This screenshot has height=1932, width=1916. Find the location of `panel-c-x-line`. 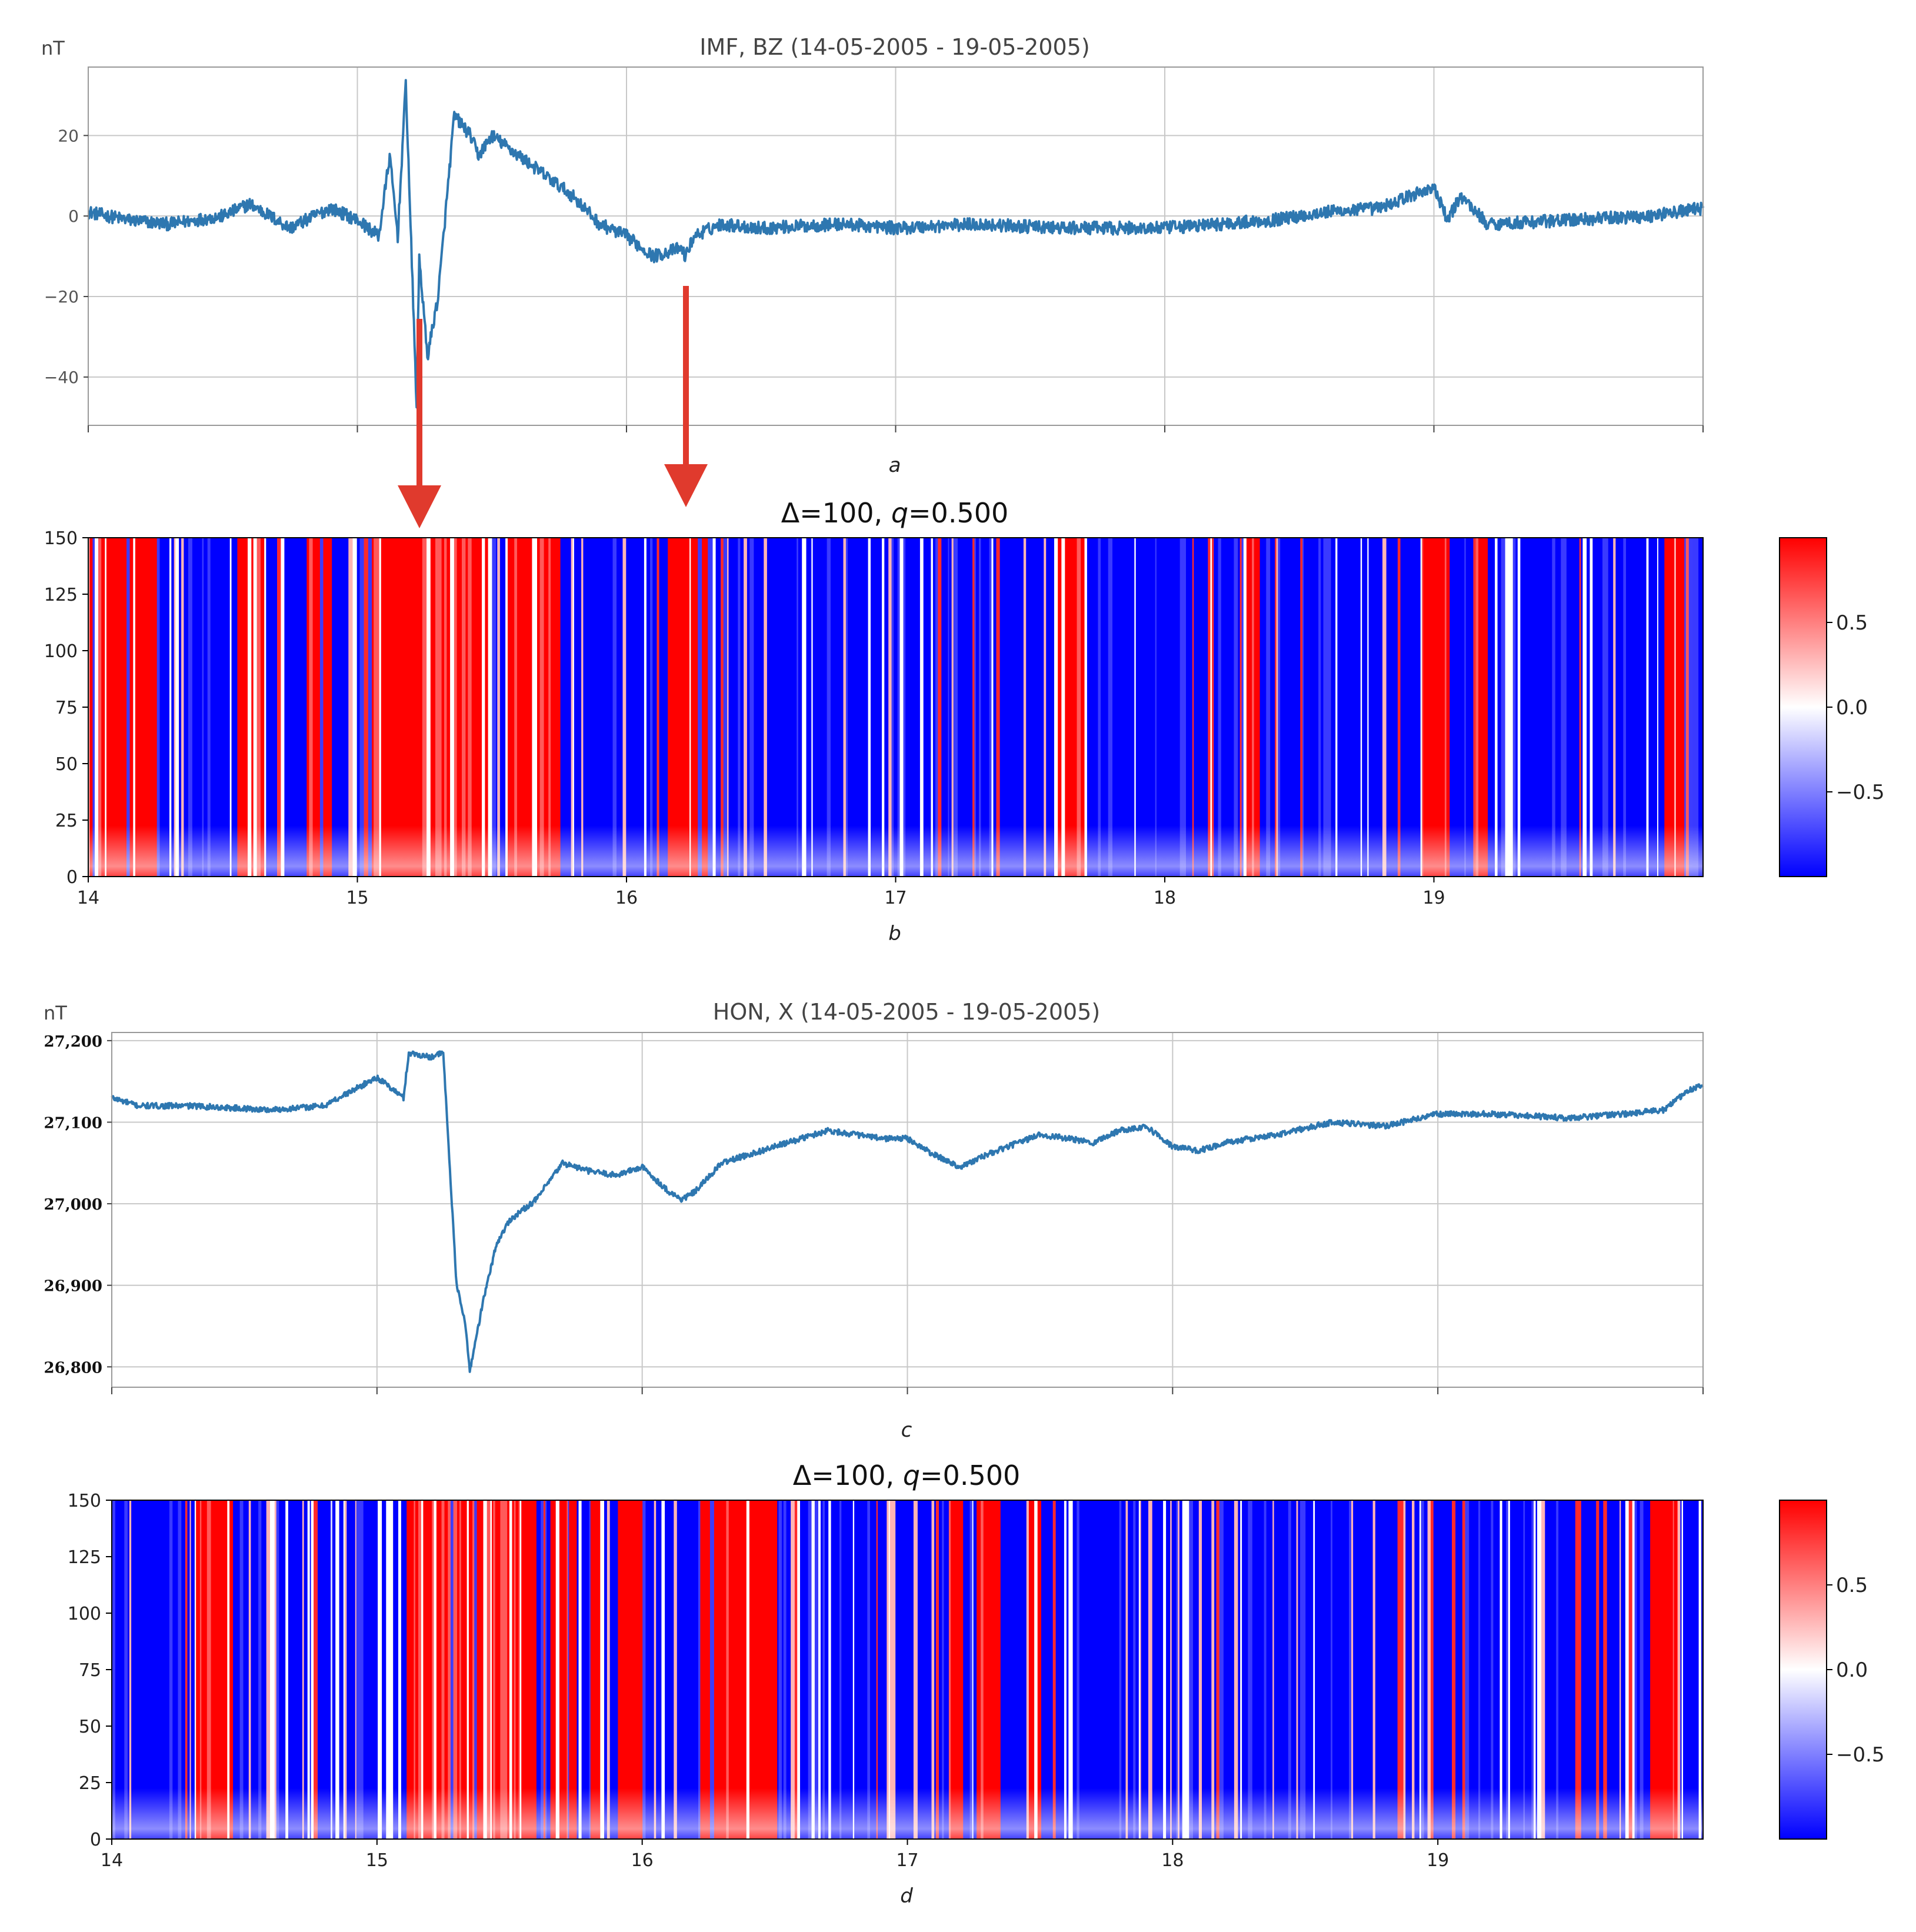

panel-c-x-line is located at coordinates (907, 1211).